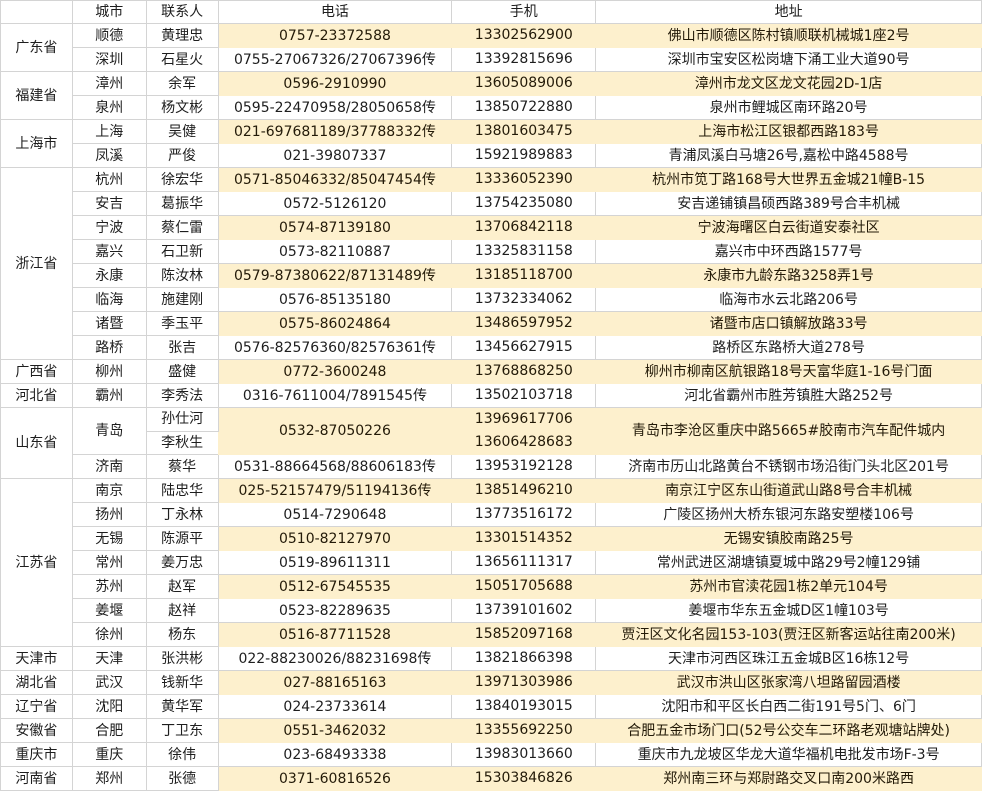 The height and width of the screenshot is (791, 982). What do you see at coordinates (524, 706) in the screenshot?
I see `mobile-cell: 13840193015` at bounding box center [524, 706].